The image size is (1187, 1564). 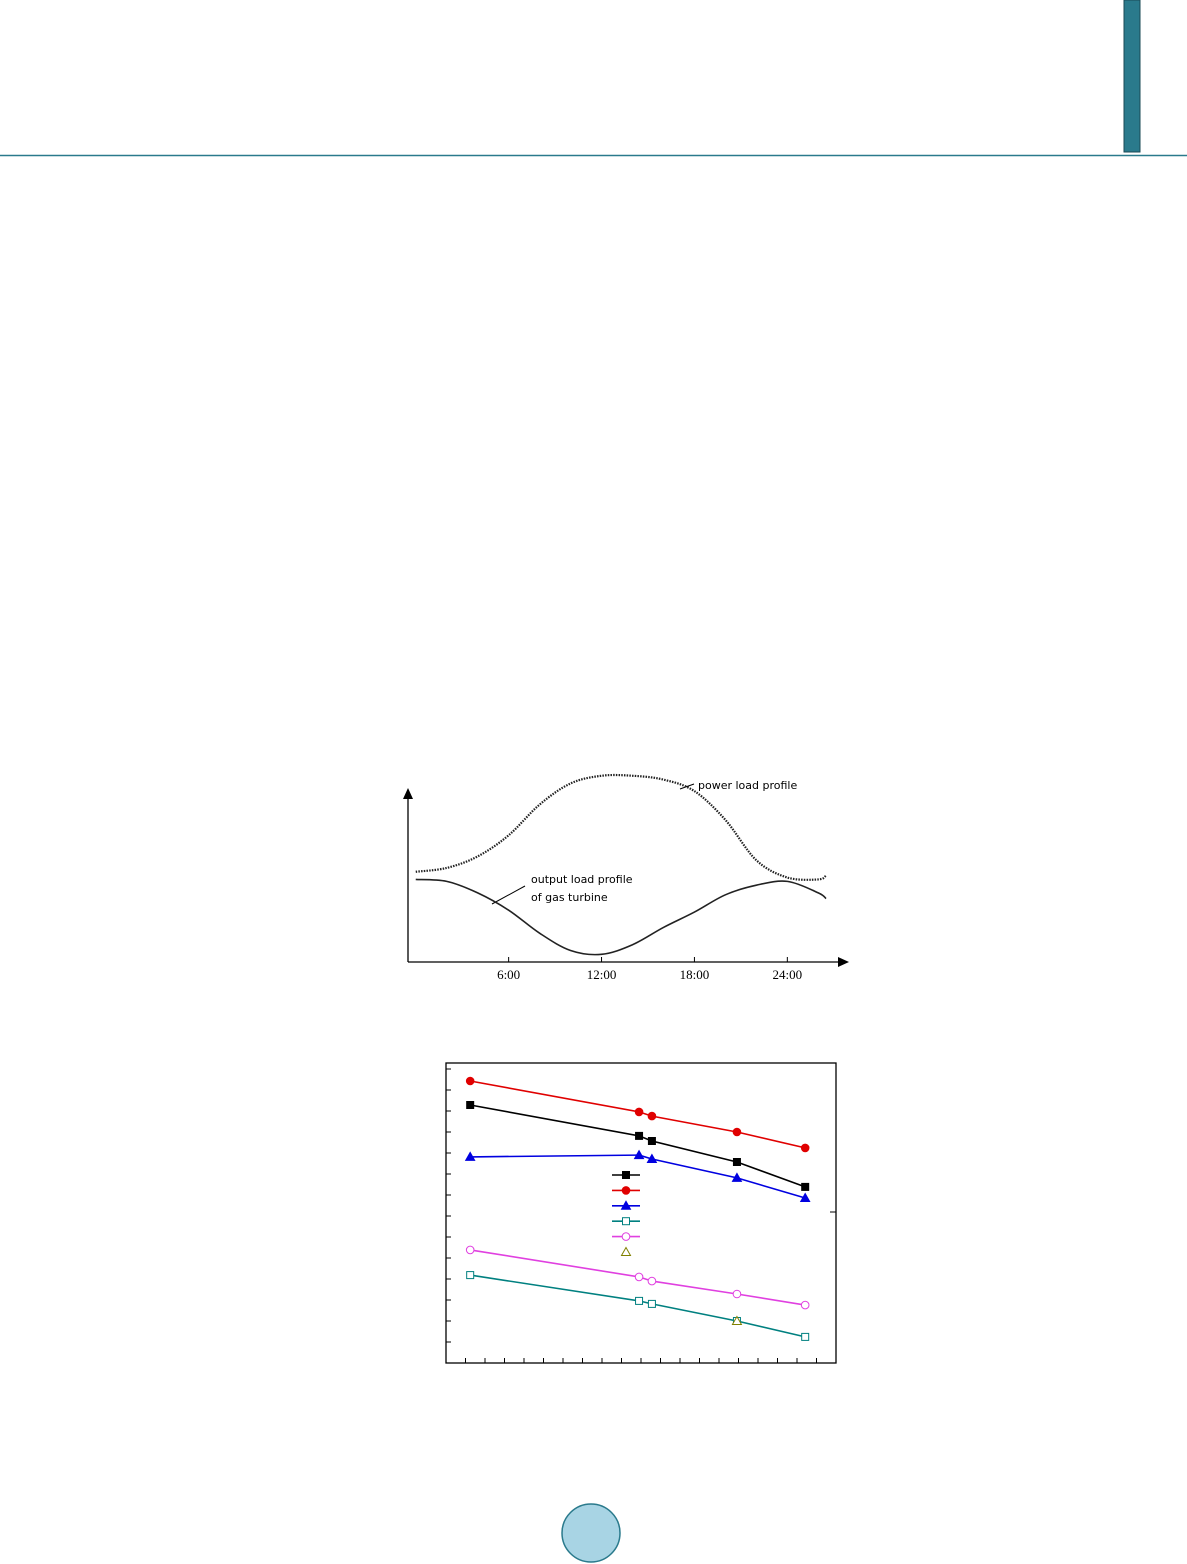 What do you see at coordinates (591, 1533) in the screenshot?
I see `page-number-badge` at bounding box center [591, 1533].